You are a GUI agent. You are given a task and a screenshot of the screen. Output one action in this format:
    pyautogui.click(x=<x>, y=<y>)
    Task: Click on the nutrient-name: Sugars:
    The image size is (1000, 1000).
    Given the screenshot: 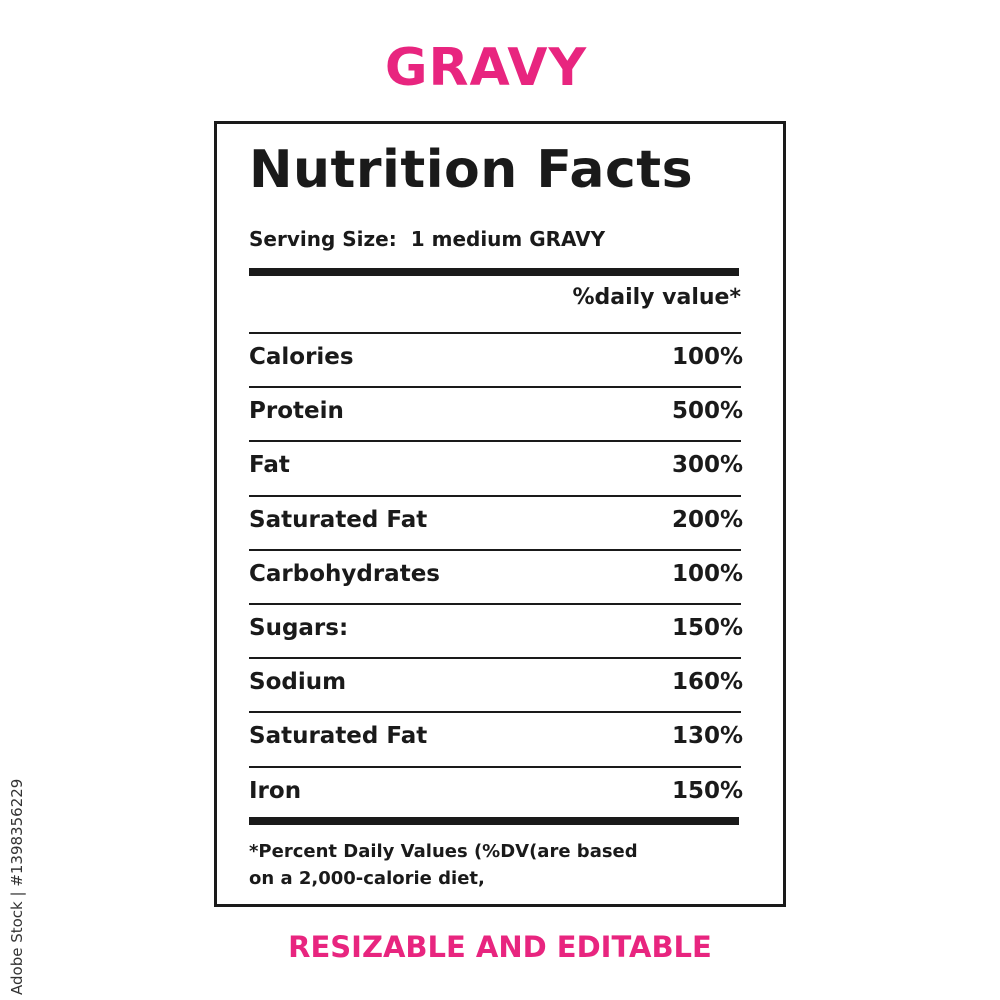 What is the action you would take?
    pyautogui.click(x=299, y=628)
    